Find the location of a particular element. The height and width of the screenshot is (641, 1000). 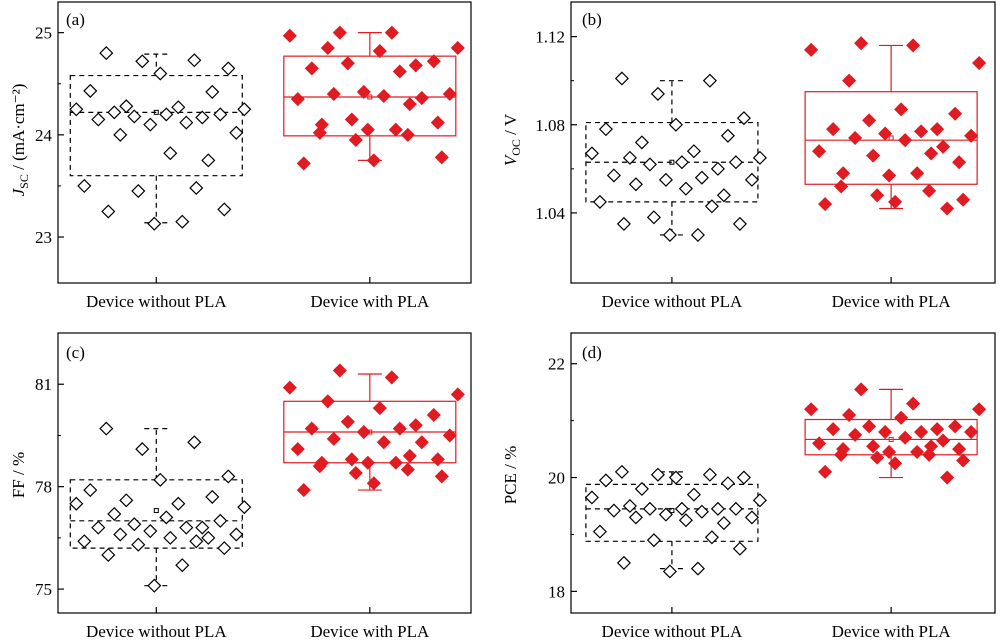

y-tick-label: 1.12 is located at coordinates (550, 37).